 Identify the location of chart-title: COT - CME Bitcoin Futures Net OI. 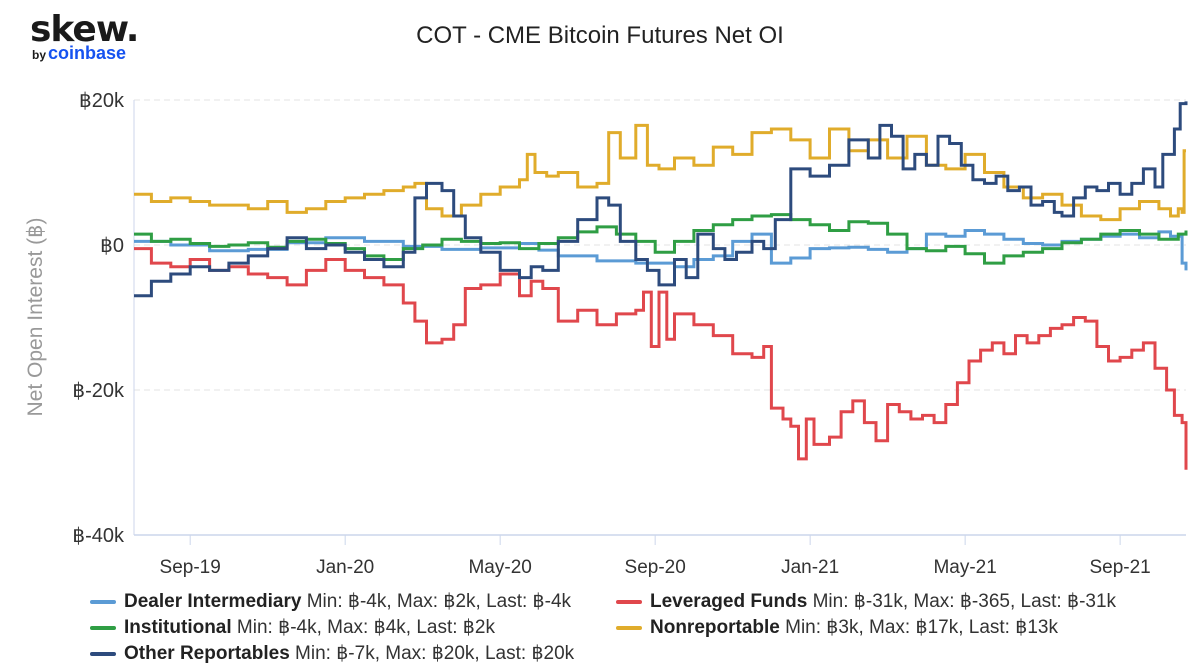
(600, 35).